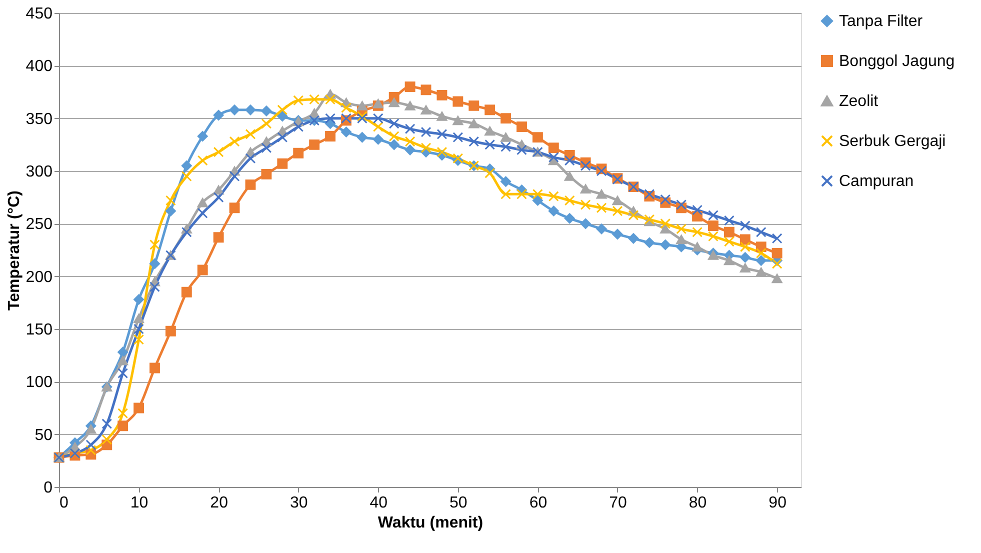 This screenshot has height=553, width=981. What do you see at coordinates (459, 503) in the screenshot?
I see `x-tick-label: 50` at bounding box center [459, 503].